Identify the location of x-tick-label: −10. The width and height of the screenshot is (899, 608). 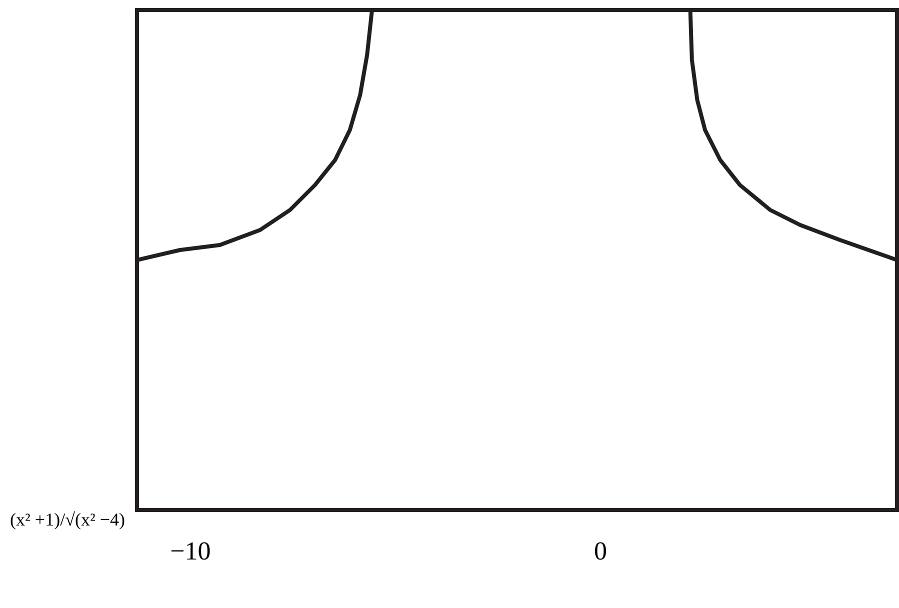
(190, 551).